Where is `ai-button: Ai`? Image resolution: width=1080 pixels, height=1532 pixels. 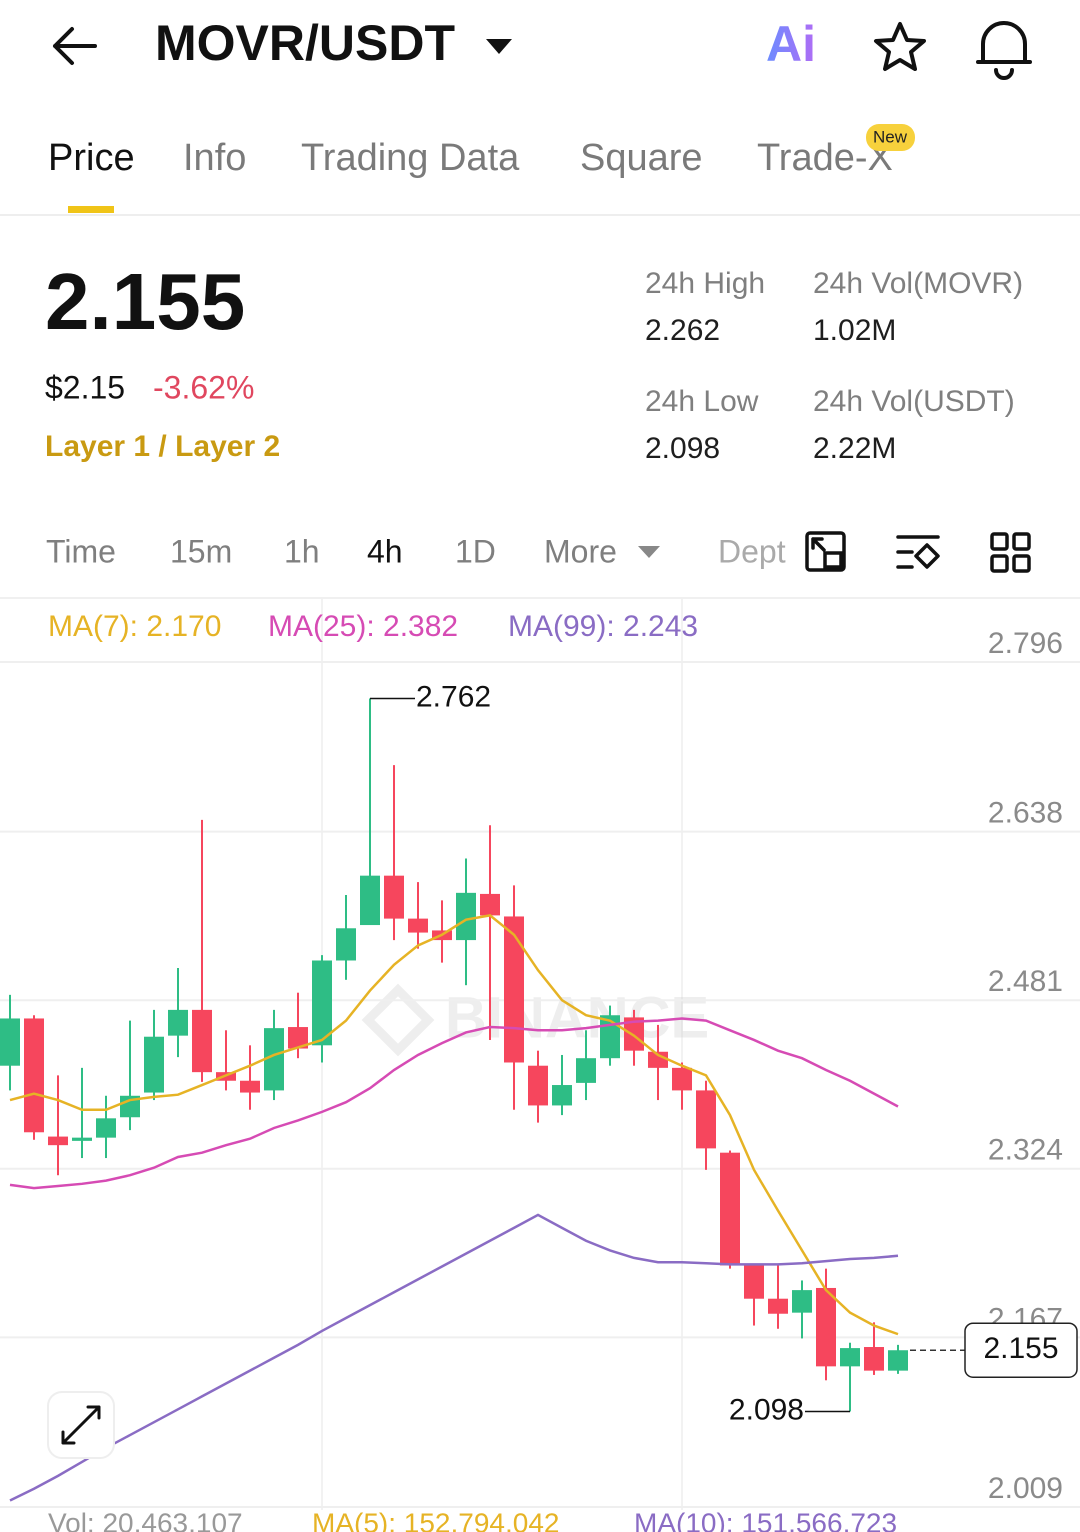
ai-button: Ai is located at coordinates (791, 44).